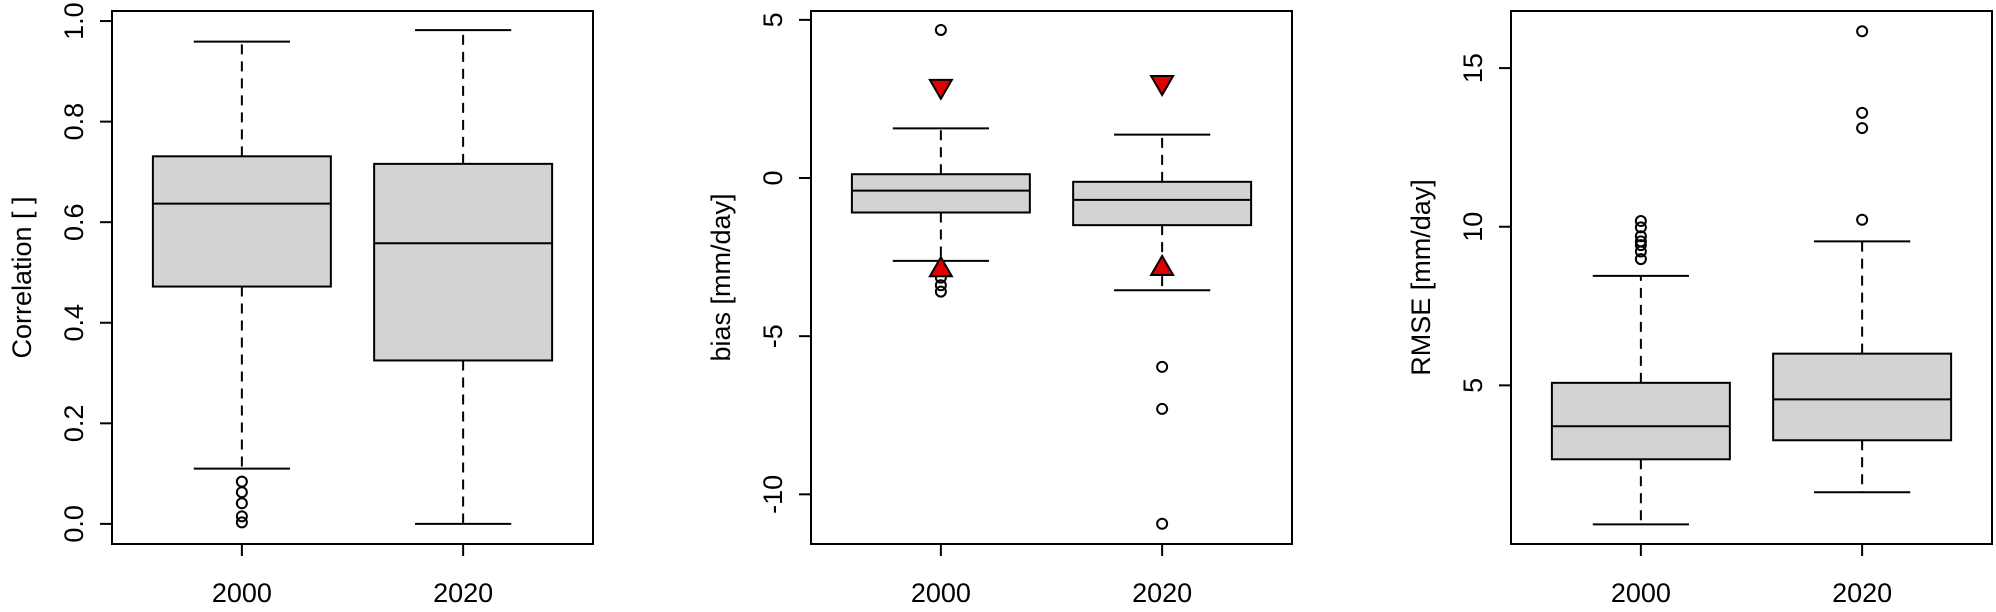 The image size is (1996, 612). I want to click on y-tick-label: -10, so click(773, 494).